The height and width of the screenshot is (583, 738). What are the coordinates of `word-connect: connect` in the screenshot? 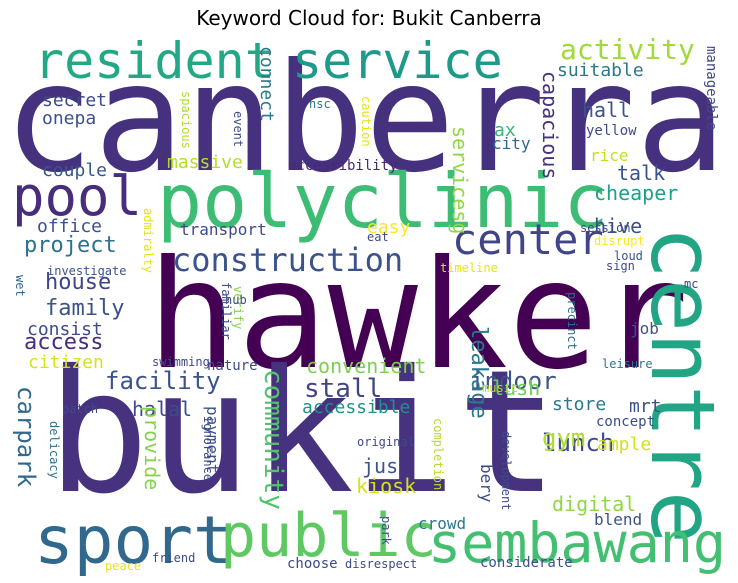 It's located at (266, 84).